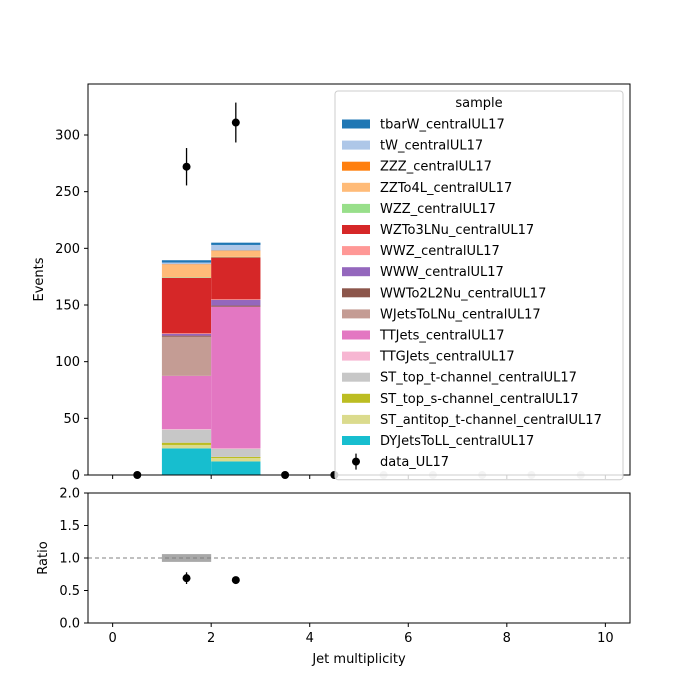 The height and width of the screenshot is (700, 700). Describe the element at coordinates (67, 306) in the screenshot. I see `y-tick-label: 150` at that location.